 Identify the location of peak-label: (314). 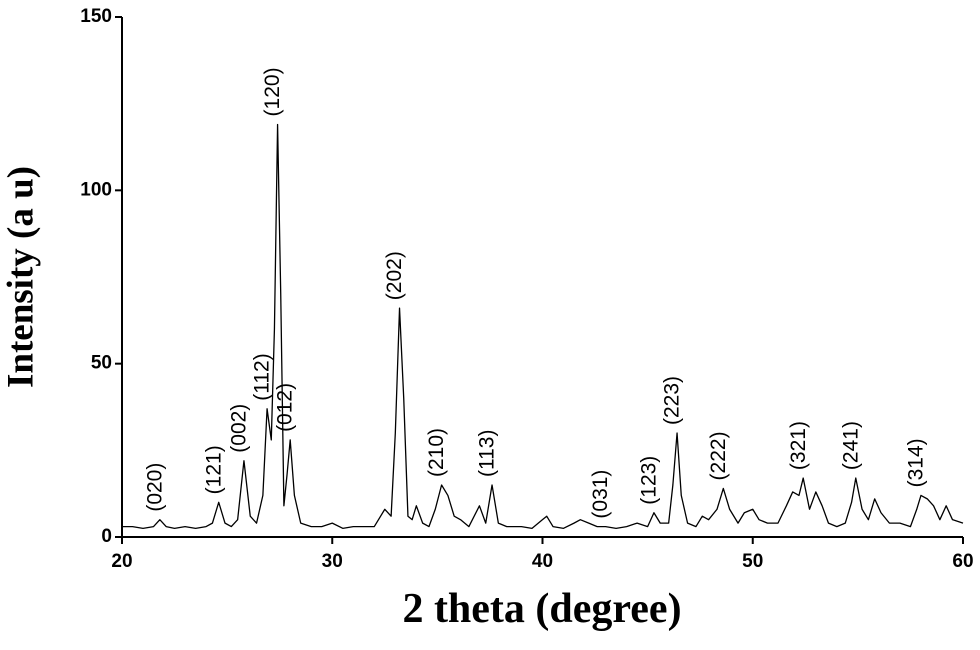
(915, 462).